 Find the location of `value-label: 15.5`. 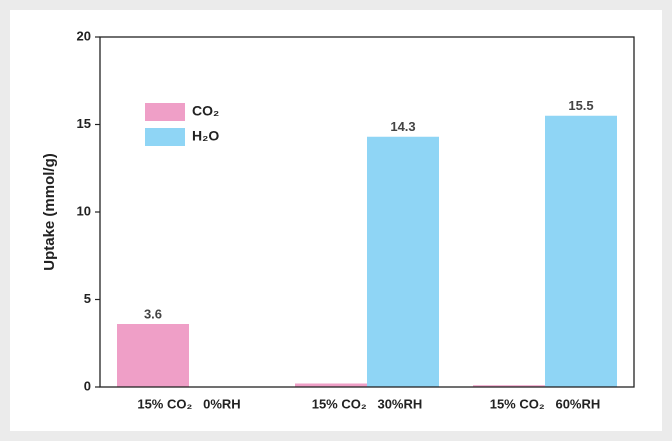

value-label: 15.5 is located at coordinates (580, 105).